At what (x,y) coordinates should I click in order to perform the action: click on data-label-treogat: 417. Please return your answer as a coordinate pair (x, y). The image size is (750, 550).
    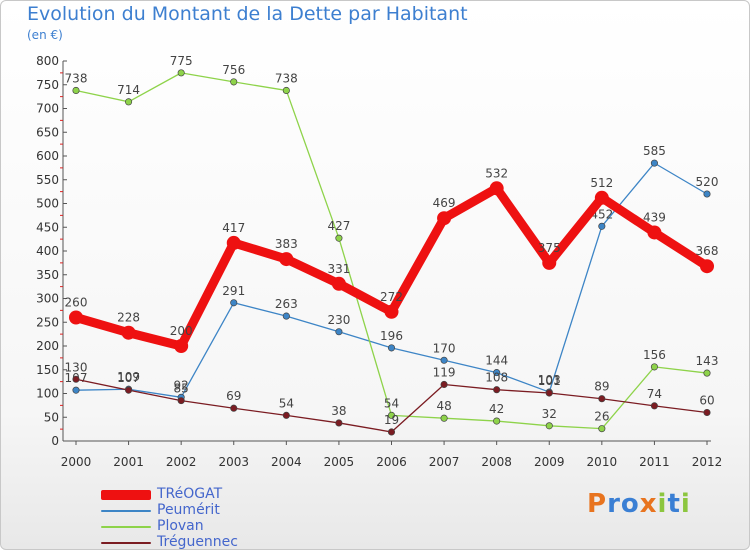
    Looking at the image, I should click on (233, 228).